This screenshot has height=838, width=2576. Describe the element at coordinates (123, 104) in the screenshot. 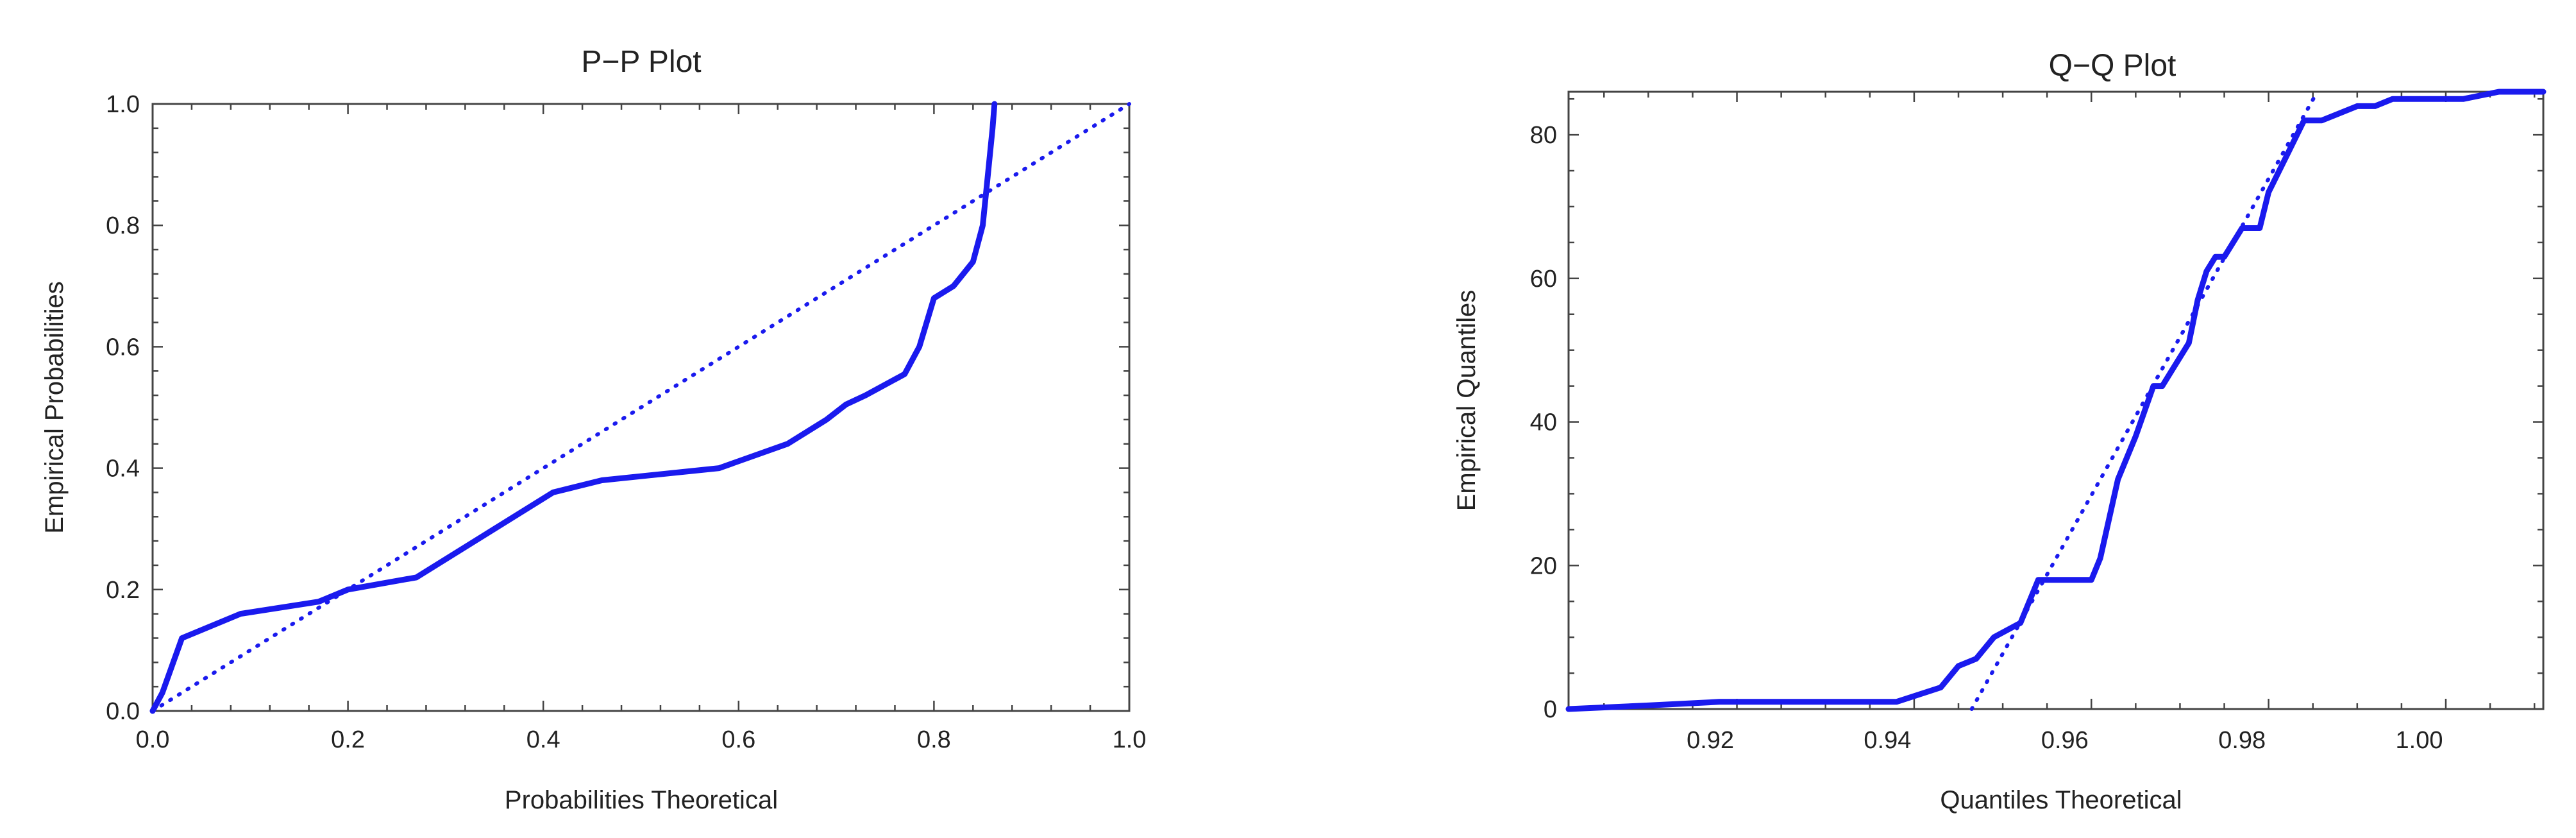

I see `pp-y-tick-label: 1.0` at that location.